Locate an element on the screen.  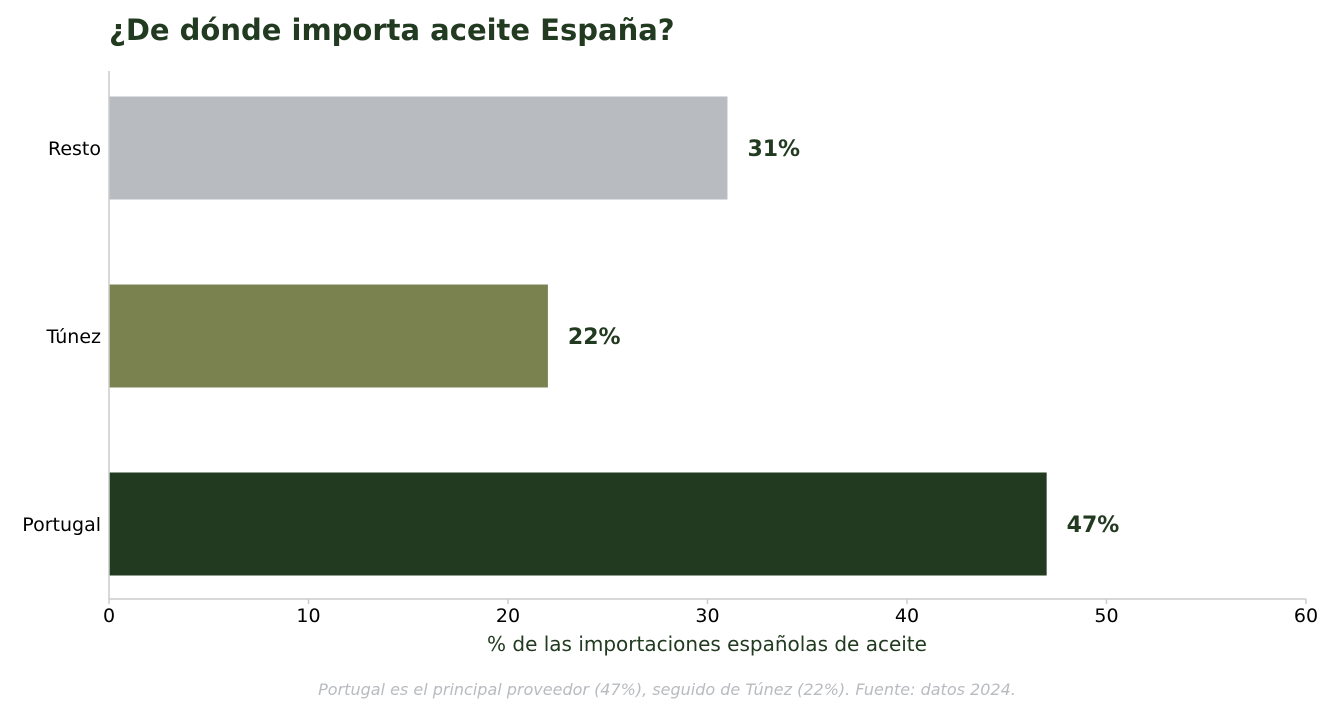
category-label: Resto is located at coordinates (74, 149).